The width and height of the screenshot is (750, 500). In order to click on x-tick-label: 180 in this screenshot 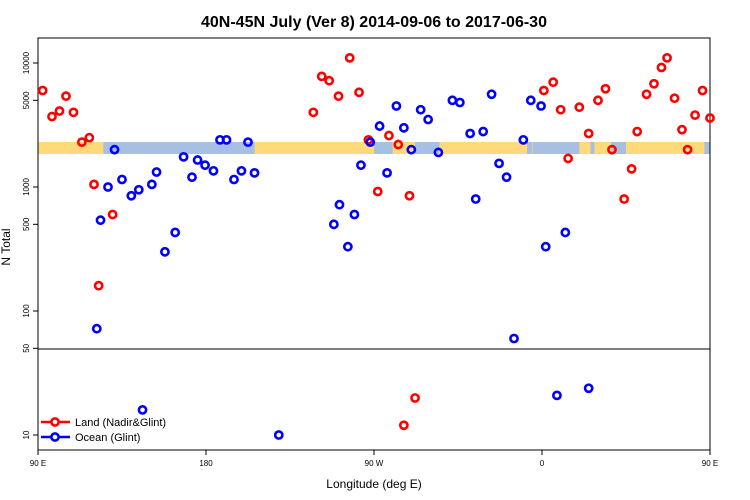, I will do `click(206, 463)`.